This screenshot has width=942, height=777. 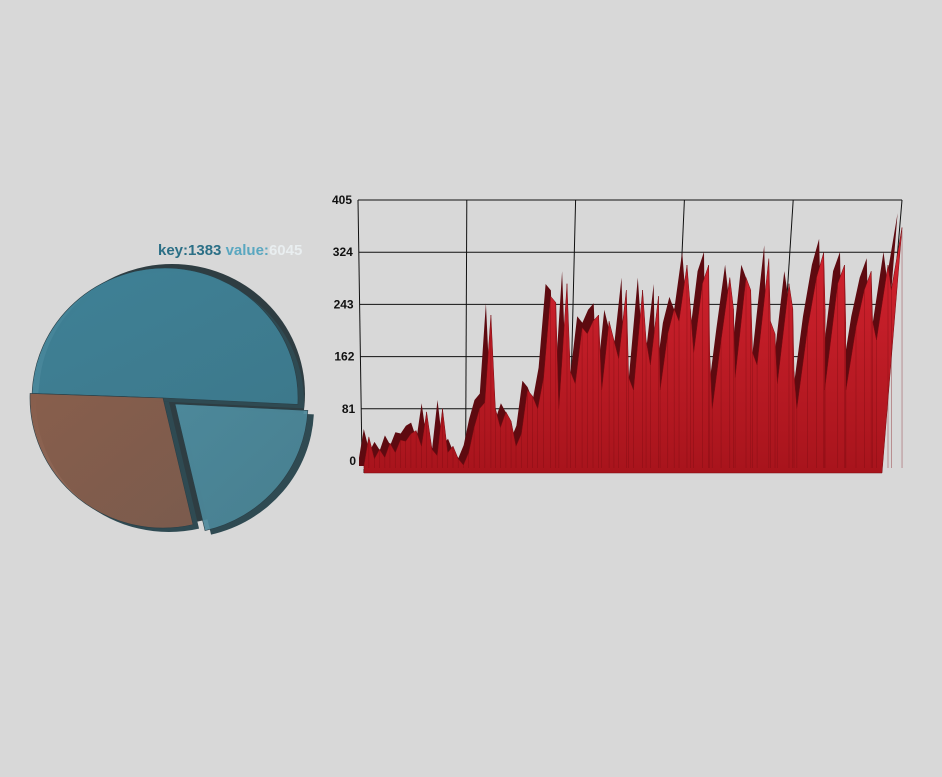 I want to click on y-tick-label: 405, so click(x=342, y=200).